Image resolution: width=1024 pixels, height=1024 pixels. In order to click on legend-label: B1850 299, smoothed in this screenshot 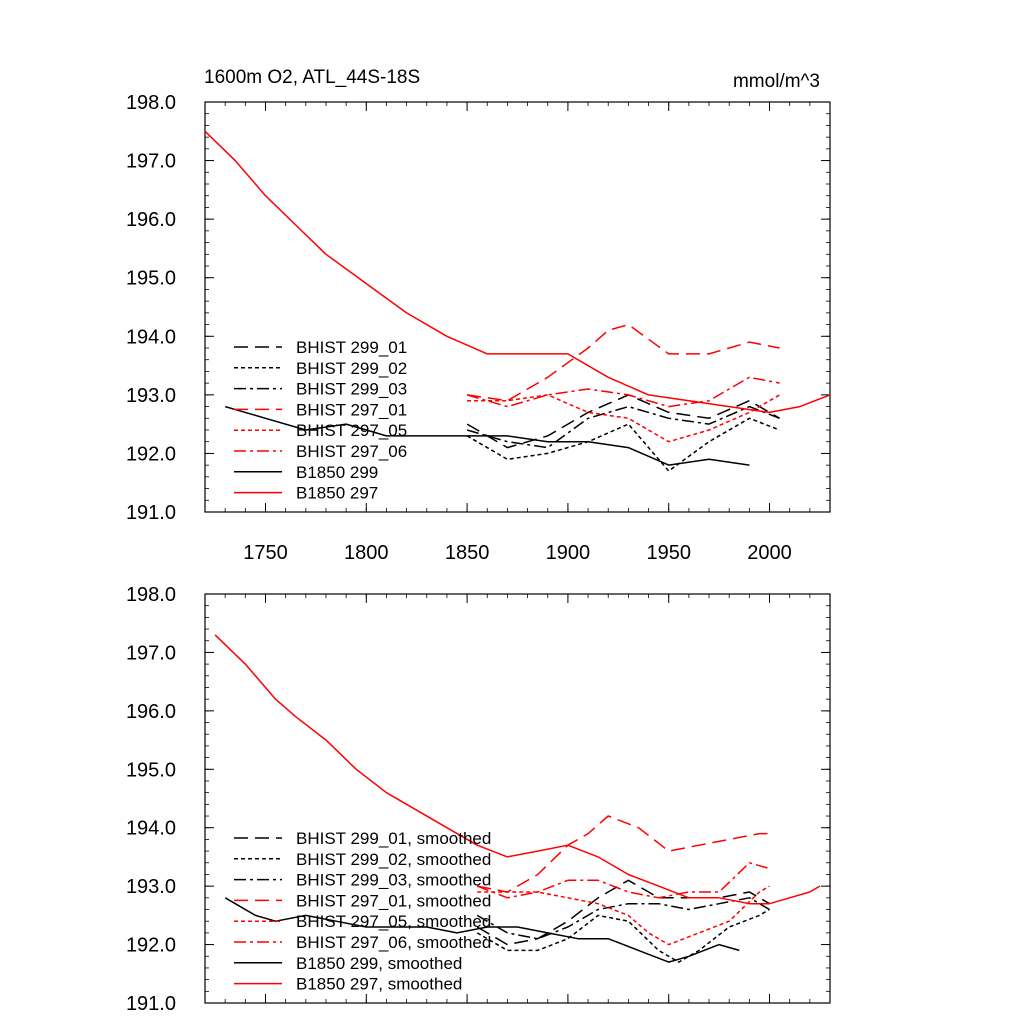, I will do `click(379, 963)`.